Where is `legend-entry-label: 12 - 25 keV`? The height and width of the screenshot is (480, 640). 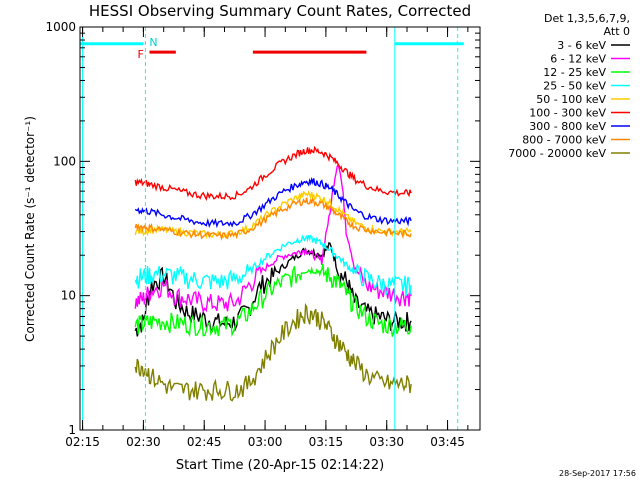
legend-entry-label: 12 - 25 keV is located at coordinates (574, 72).